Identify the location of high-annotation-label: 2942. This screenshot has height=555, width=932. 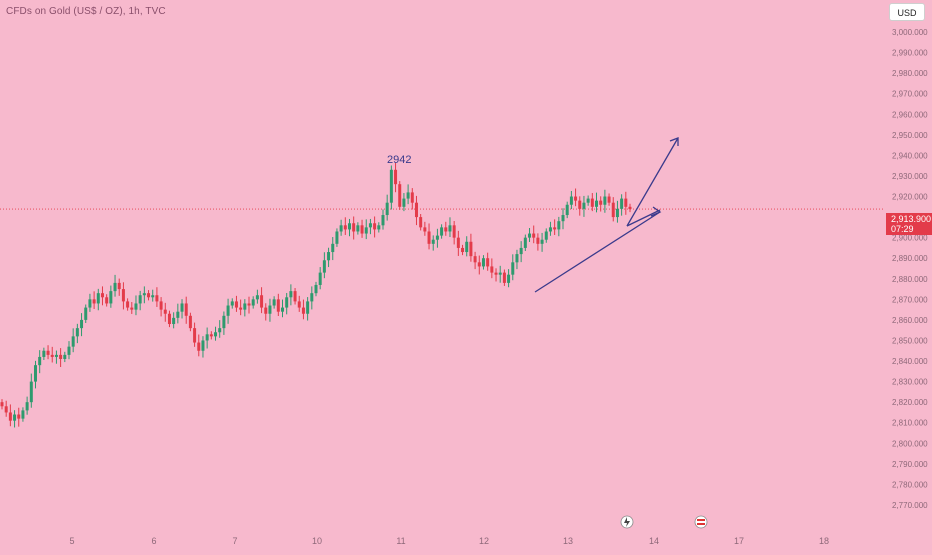
(399, 160).